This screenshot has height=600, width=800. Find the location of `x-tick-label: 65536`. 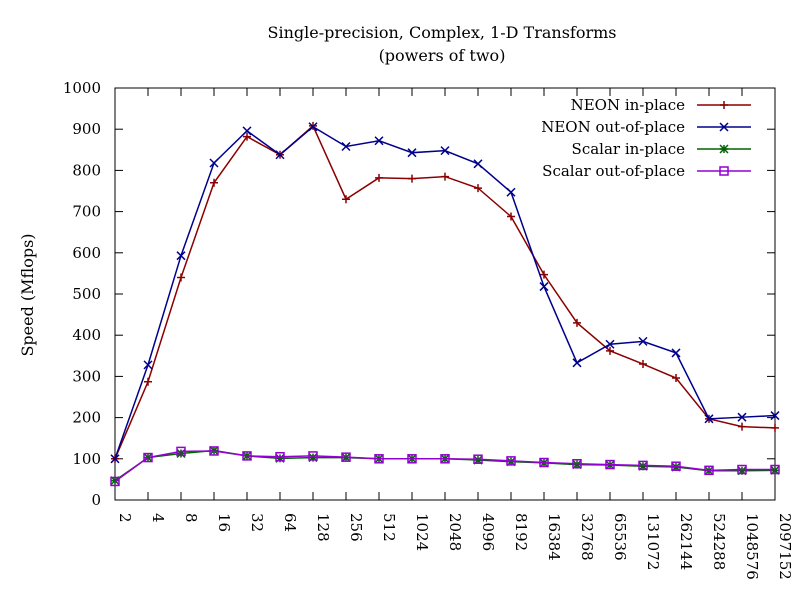

x-tick-label: 65536 is located at coordinates (620, 537).